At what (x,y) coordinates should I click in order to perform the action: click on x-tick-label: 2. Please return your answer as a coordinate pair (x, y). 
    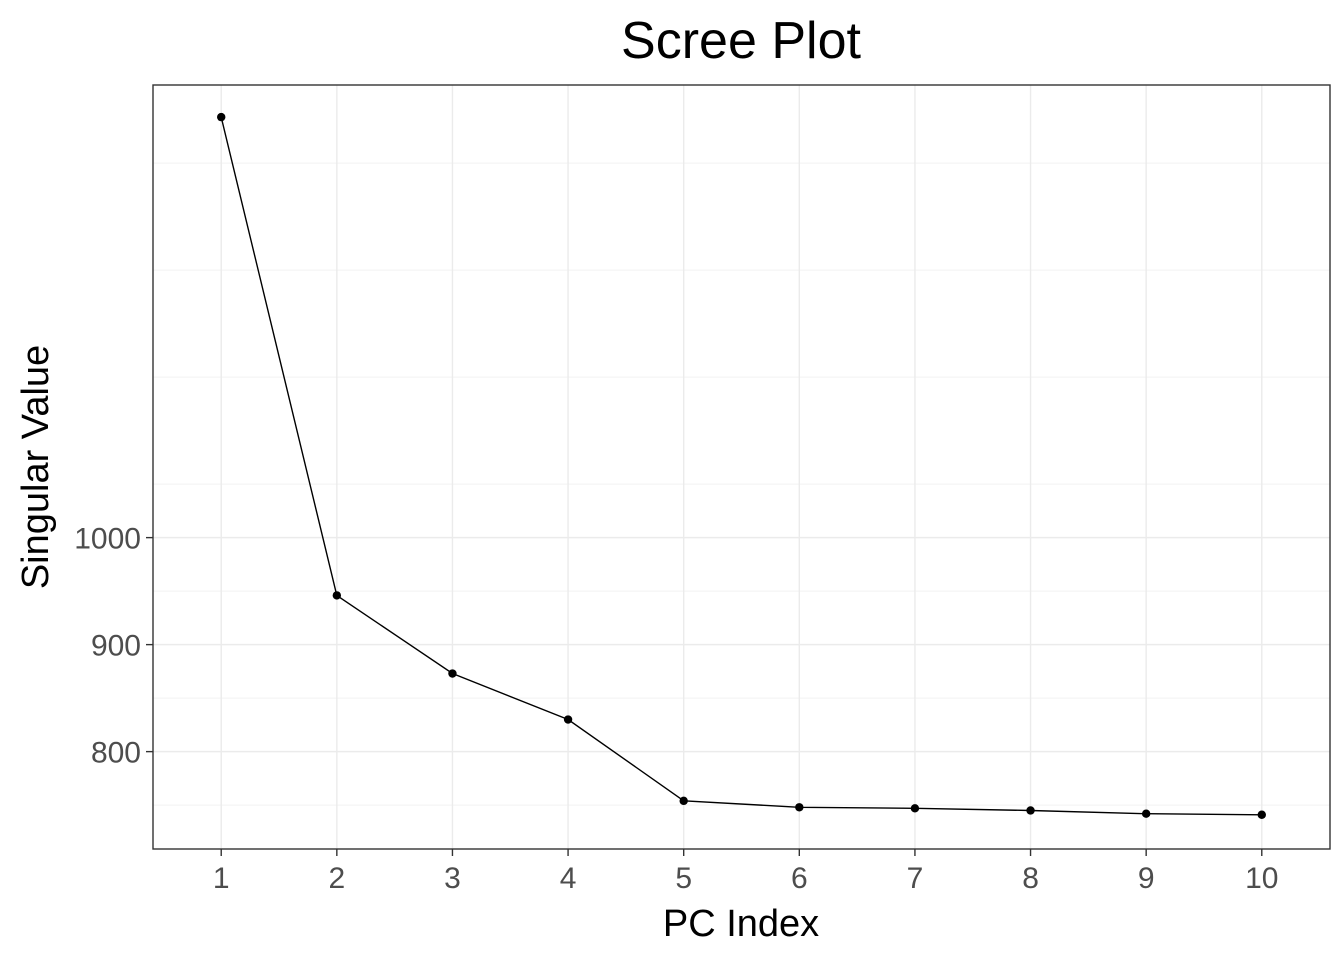
    Looking at the image, I should click on (336, 878).